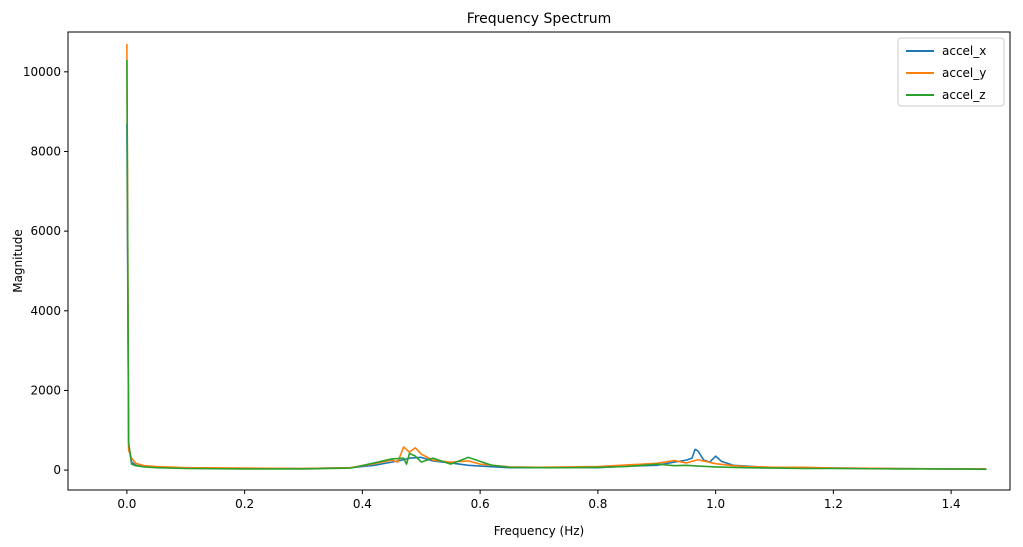  I want to click on x-tick-label: 0.0, so click(126, 504).